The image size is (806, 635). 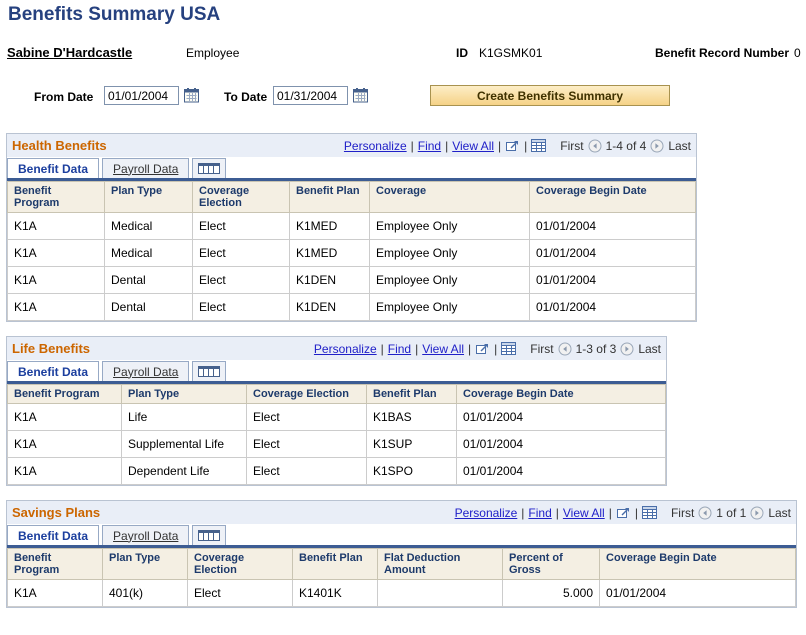 I want to click on to-date-calendar-icon, so click(x=361, y=95).